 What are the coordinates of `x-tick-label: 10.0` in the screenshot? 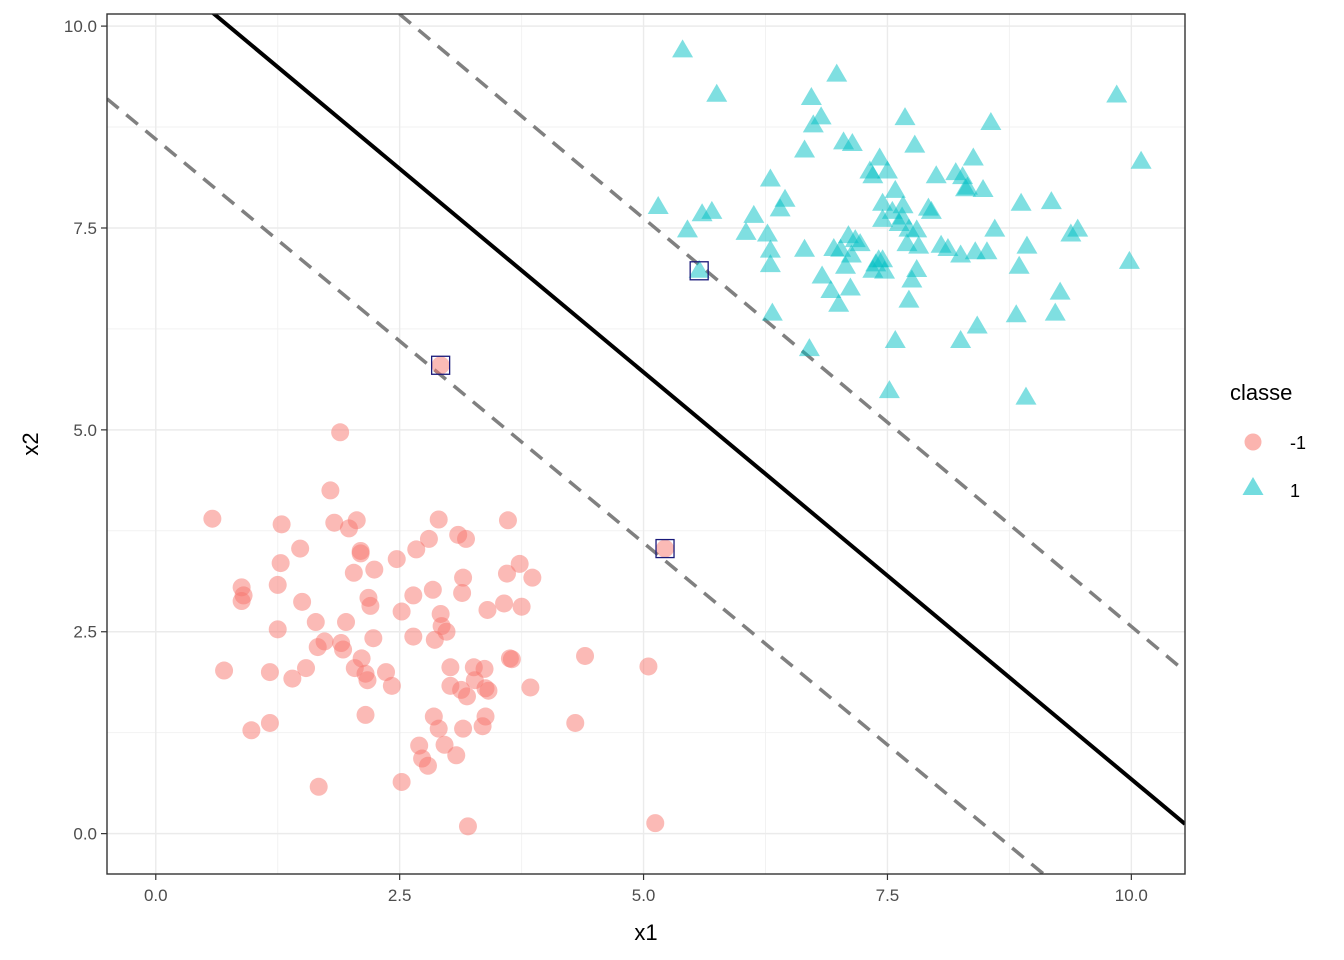 It's located at (1131, 895).